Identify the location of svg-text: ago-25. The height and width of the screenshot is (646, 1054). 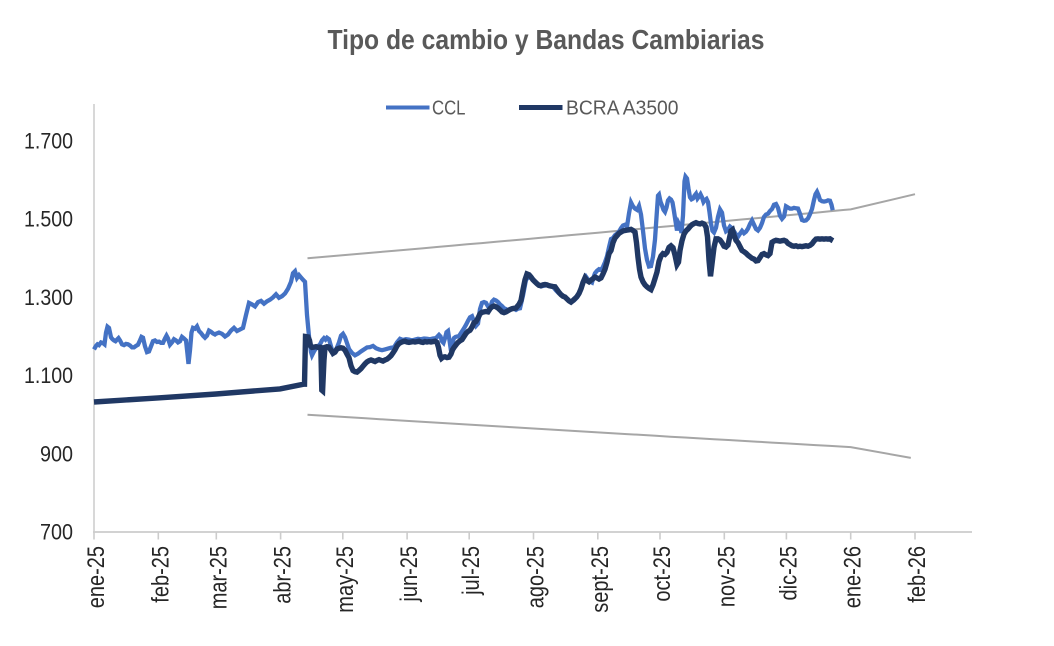
(536, 577).